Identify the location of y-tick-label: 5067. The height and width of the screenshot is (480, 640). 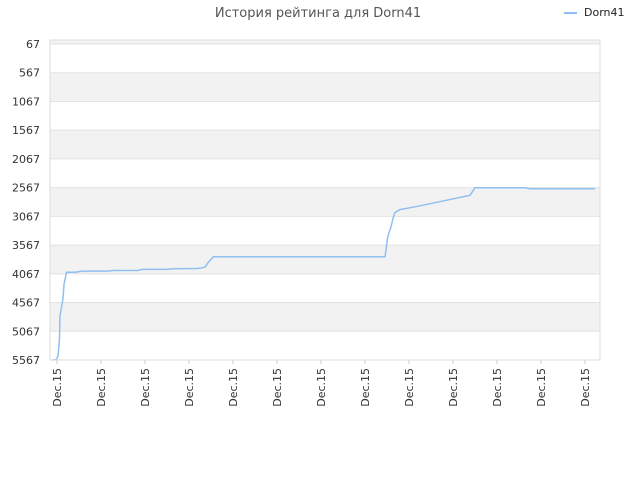
(26, 331).